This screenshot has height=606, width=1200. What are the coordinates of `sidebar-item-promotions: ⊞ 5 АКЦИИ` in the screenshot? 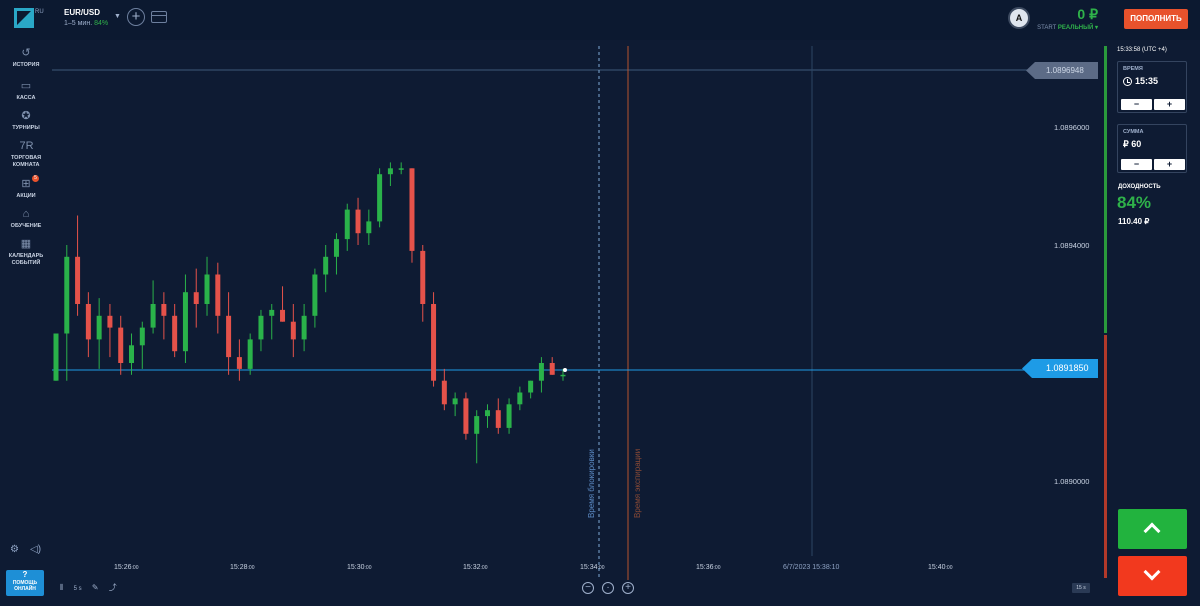 It's located at (26, 187).